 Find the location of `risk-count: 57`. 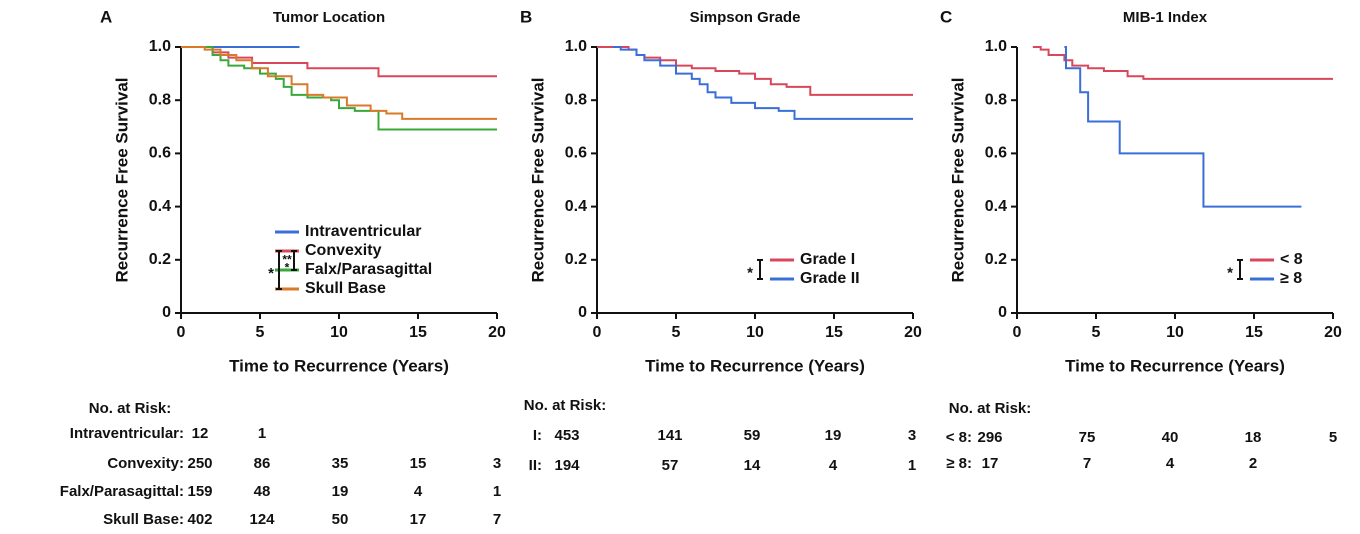

risk-count: 57 is located at coordinates (670, 465).